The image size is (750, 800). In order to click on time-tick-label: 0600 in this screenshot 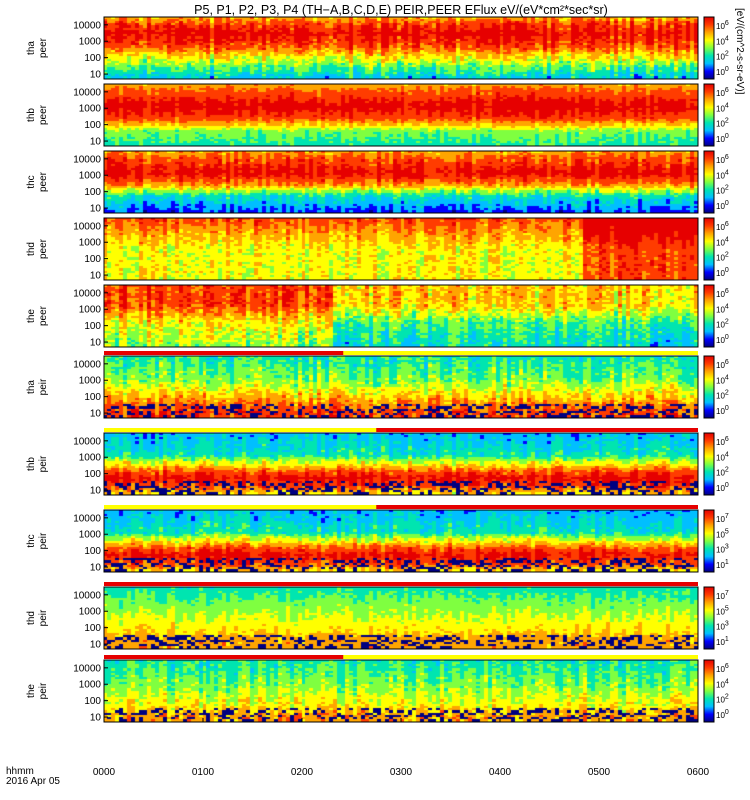, I will do `click(698, 772)`.